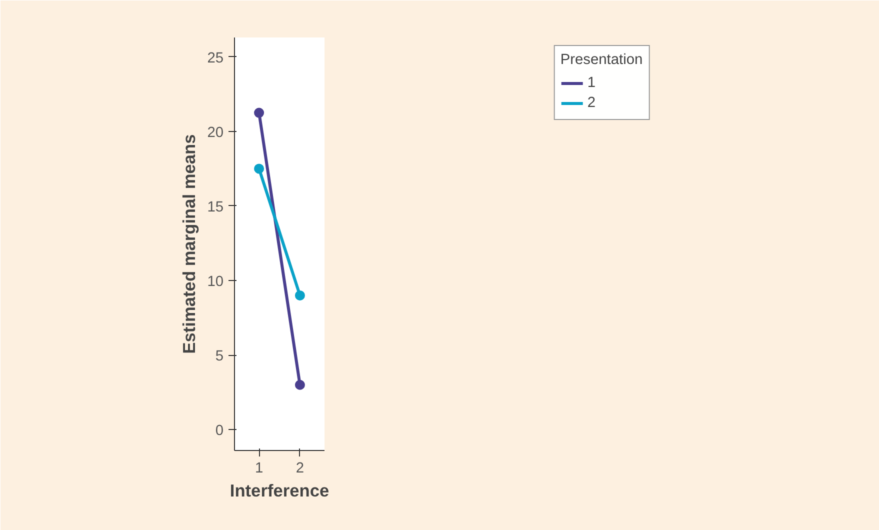 The image size is (879, 530). Describe the element at coordinates (280, 490) in the screenshot. I see `x-axis-title: Interference` at that location.